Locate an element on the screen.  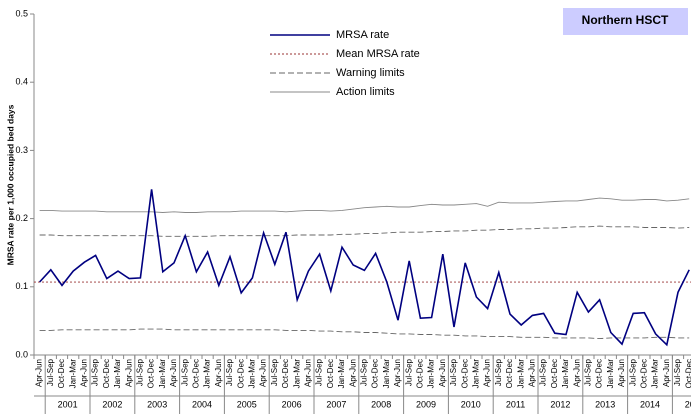
y-tick-label: 0.5 is located at coordinates (21, 13).